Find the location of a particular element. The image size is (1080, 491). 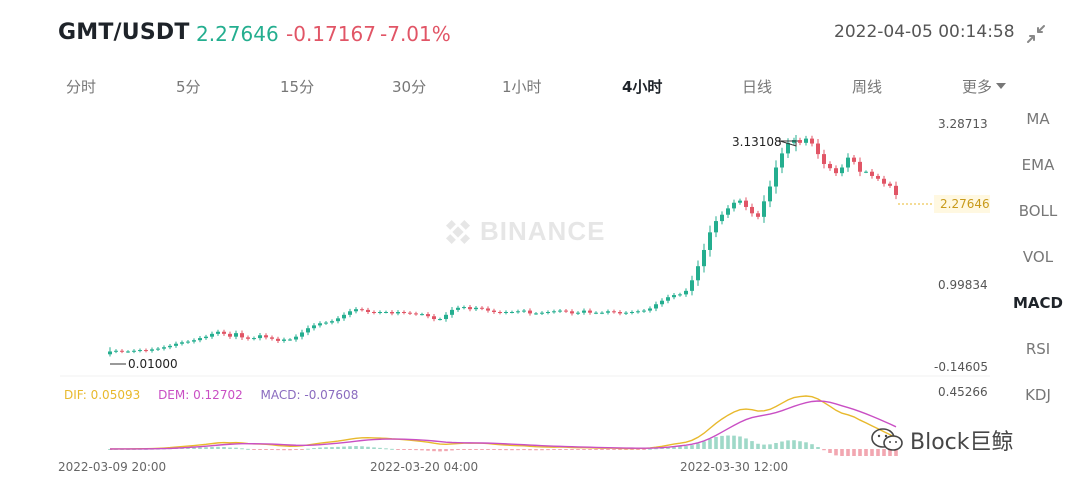

indicator-macd: MACD is located at coordinates (1038, 303).